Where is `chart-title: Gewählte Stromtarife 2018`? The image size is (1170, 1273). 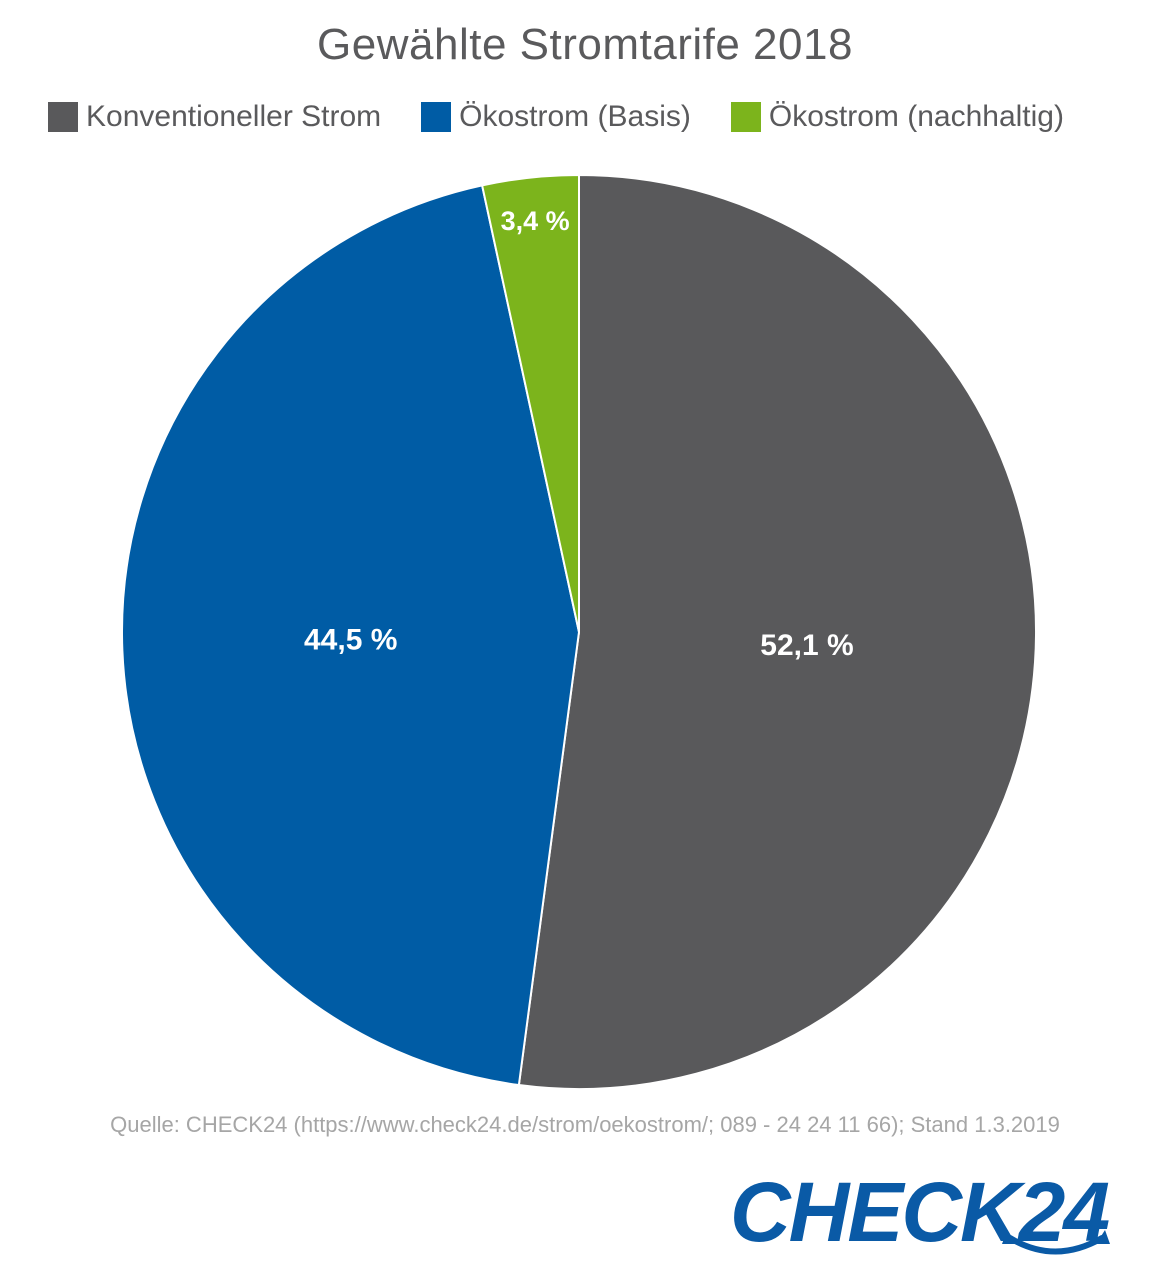
chart-title: Gewählte Stromtarife 2018 is located at coordinates (585, 44).